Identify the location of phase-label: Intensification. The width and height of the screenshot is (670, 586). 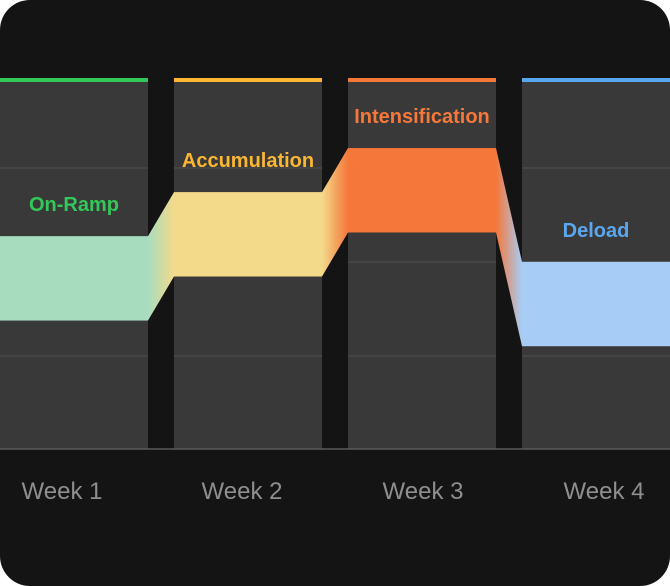
(422, 117).